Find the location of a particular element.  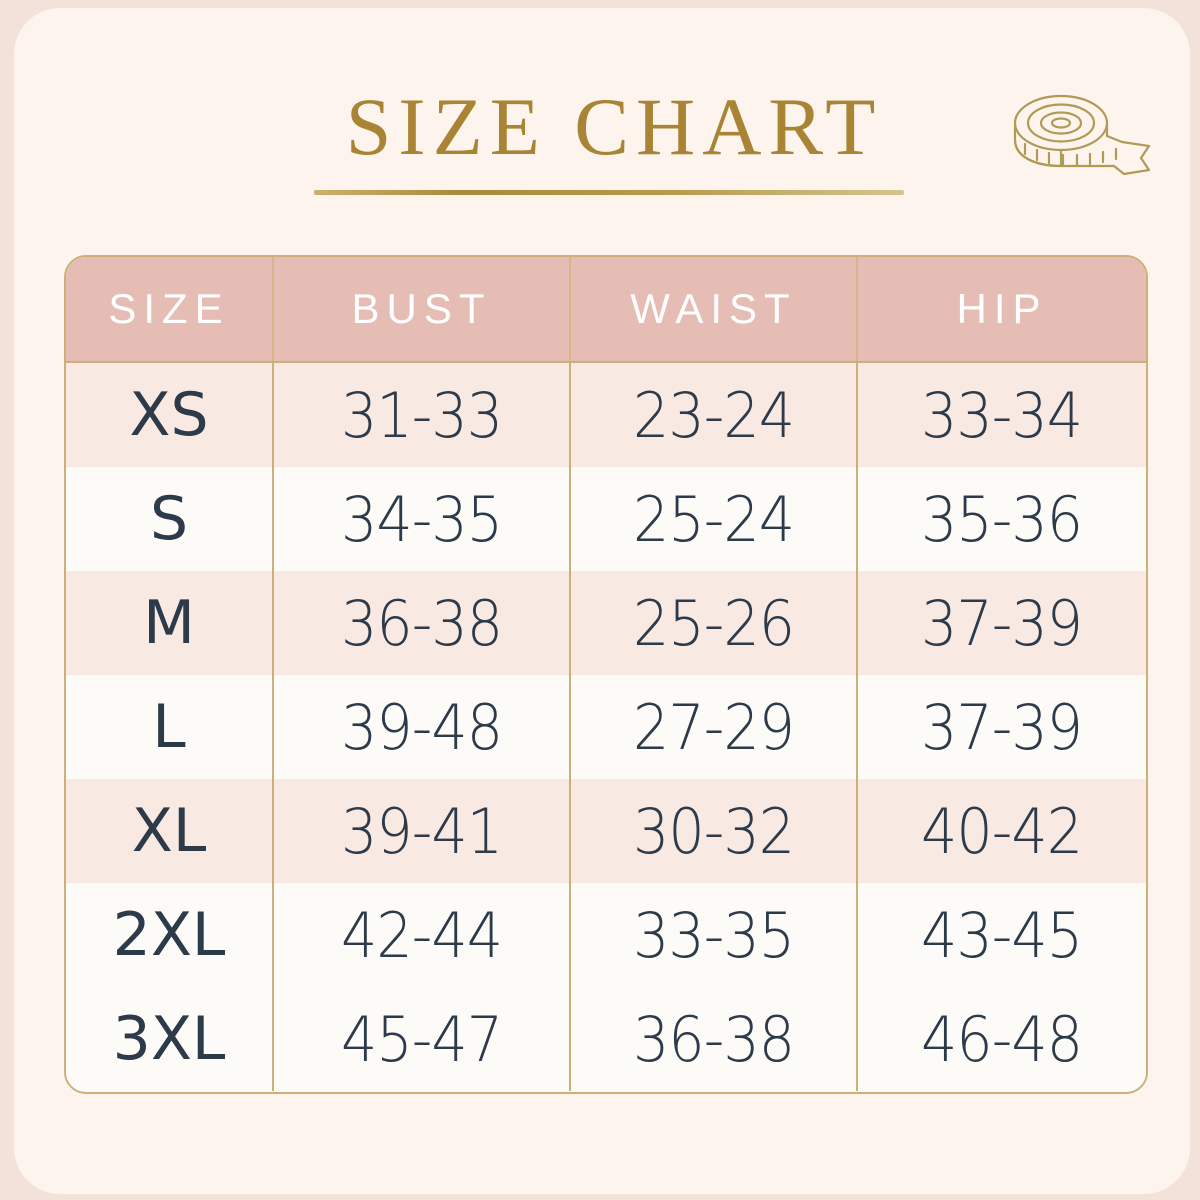

cell-waist: 33-35 is located at coordinates (712, 935).